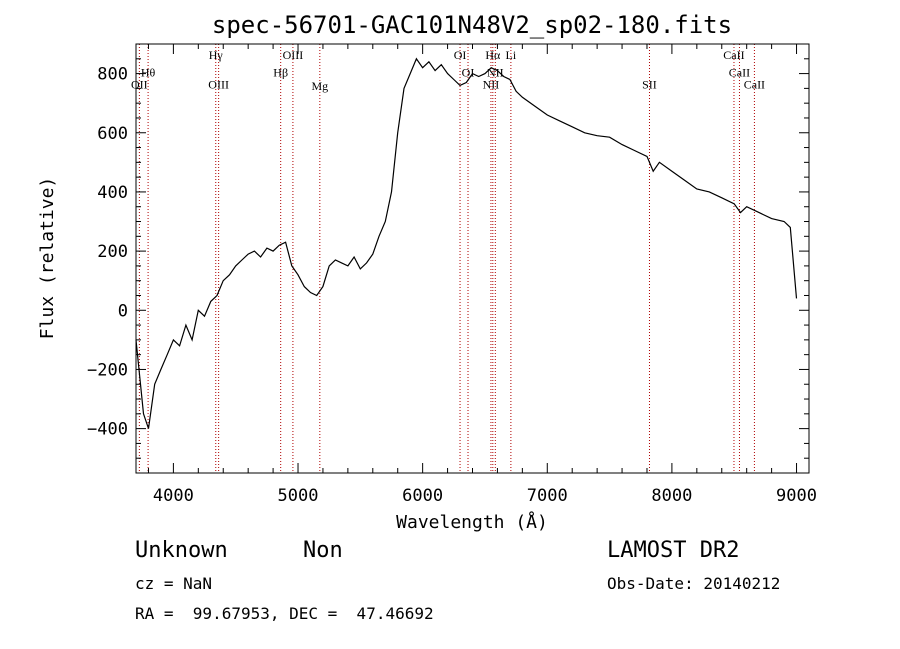 The image size is (900, 649). What do you see at coordinates (649, 84) in the screenshot?
I see `spectral-line-label: SII` at bounding box center [649, 84].